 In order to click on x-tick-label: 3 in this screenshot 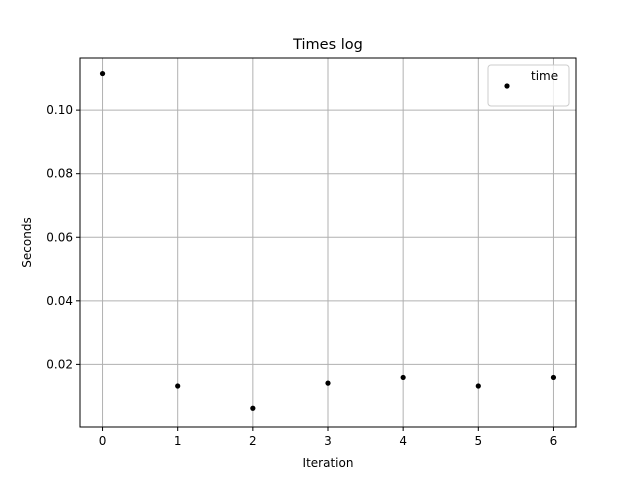, I will do `click(328, 441)`.